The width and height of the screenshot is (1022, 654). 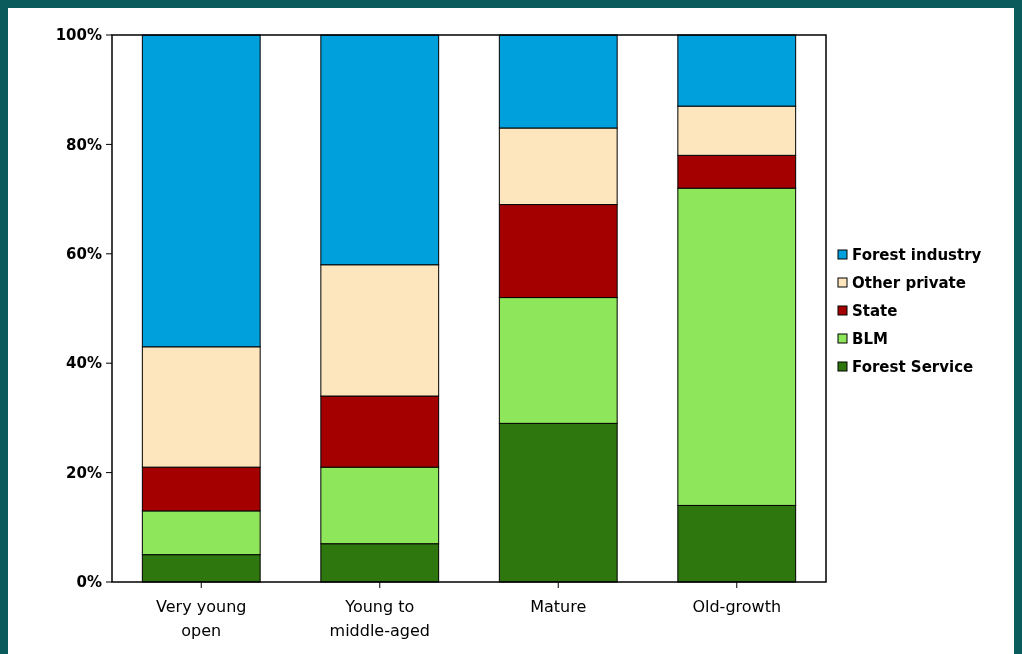 I want to click on x-tick-label: Very young open, so click(x=201, y=618).